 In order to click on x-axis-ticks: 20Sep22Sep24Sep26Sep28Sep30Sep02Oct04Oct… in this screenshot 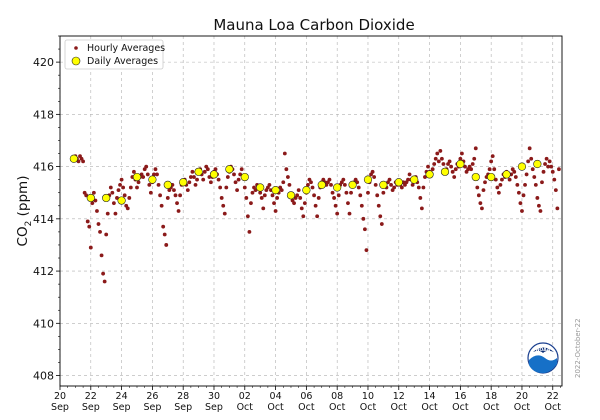, I will do `click(306, 399)`.